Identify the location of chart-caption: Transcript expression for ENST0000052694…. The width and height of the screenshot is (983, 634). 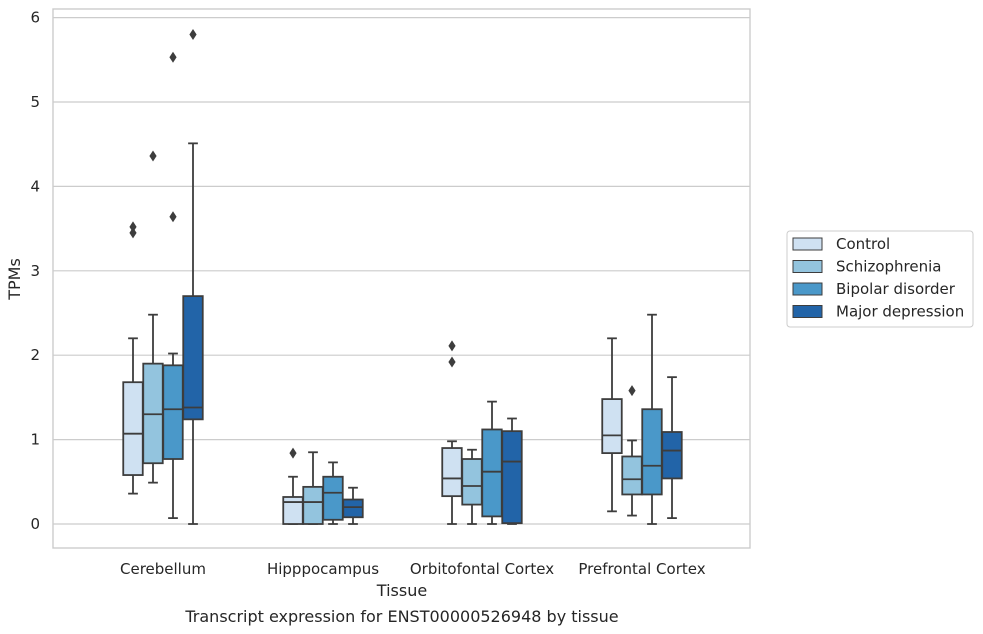
(401, 616).